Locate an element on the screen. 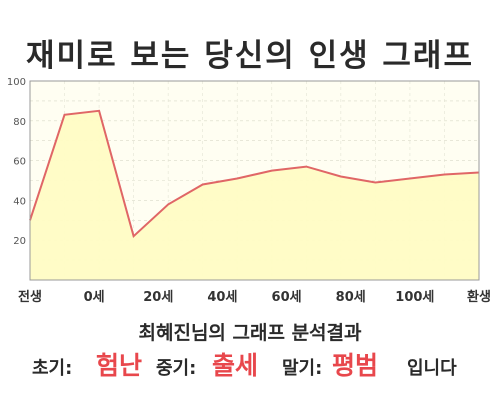 This screenshot has width=500, height=400. x-tick-label: 80세 is located at coordinates (351, 297).